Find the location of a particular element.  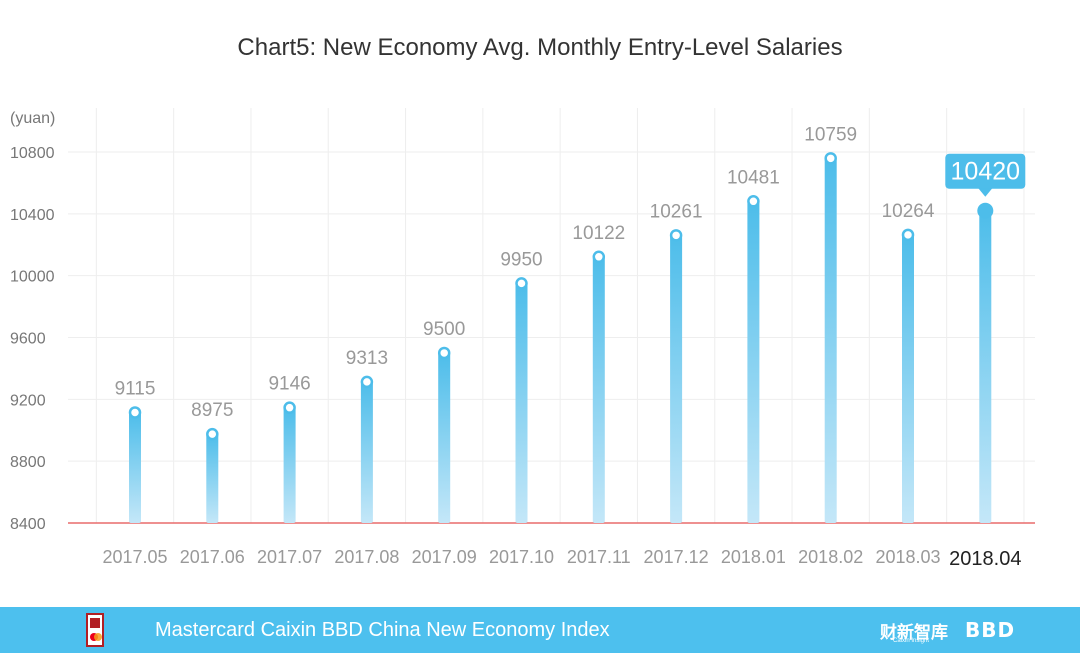

x-tick-label: 2018.04 is located at coordinates (985, 559).